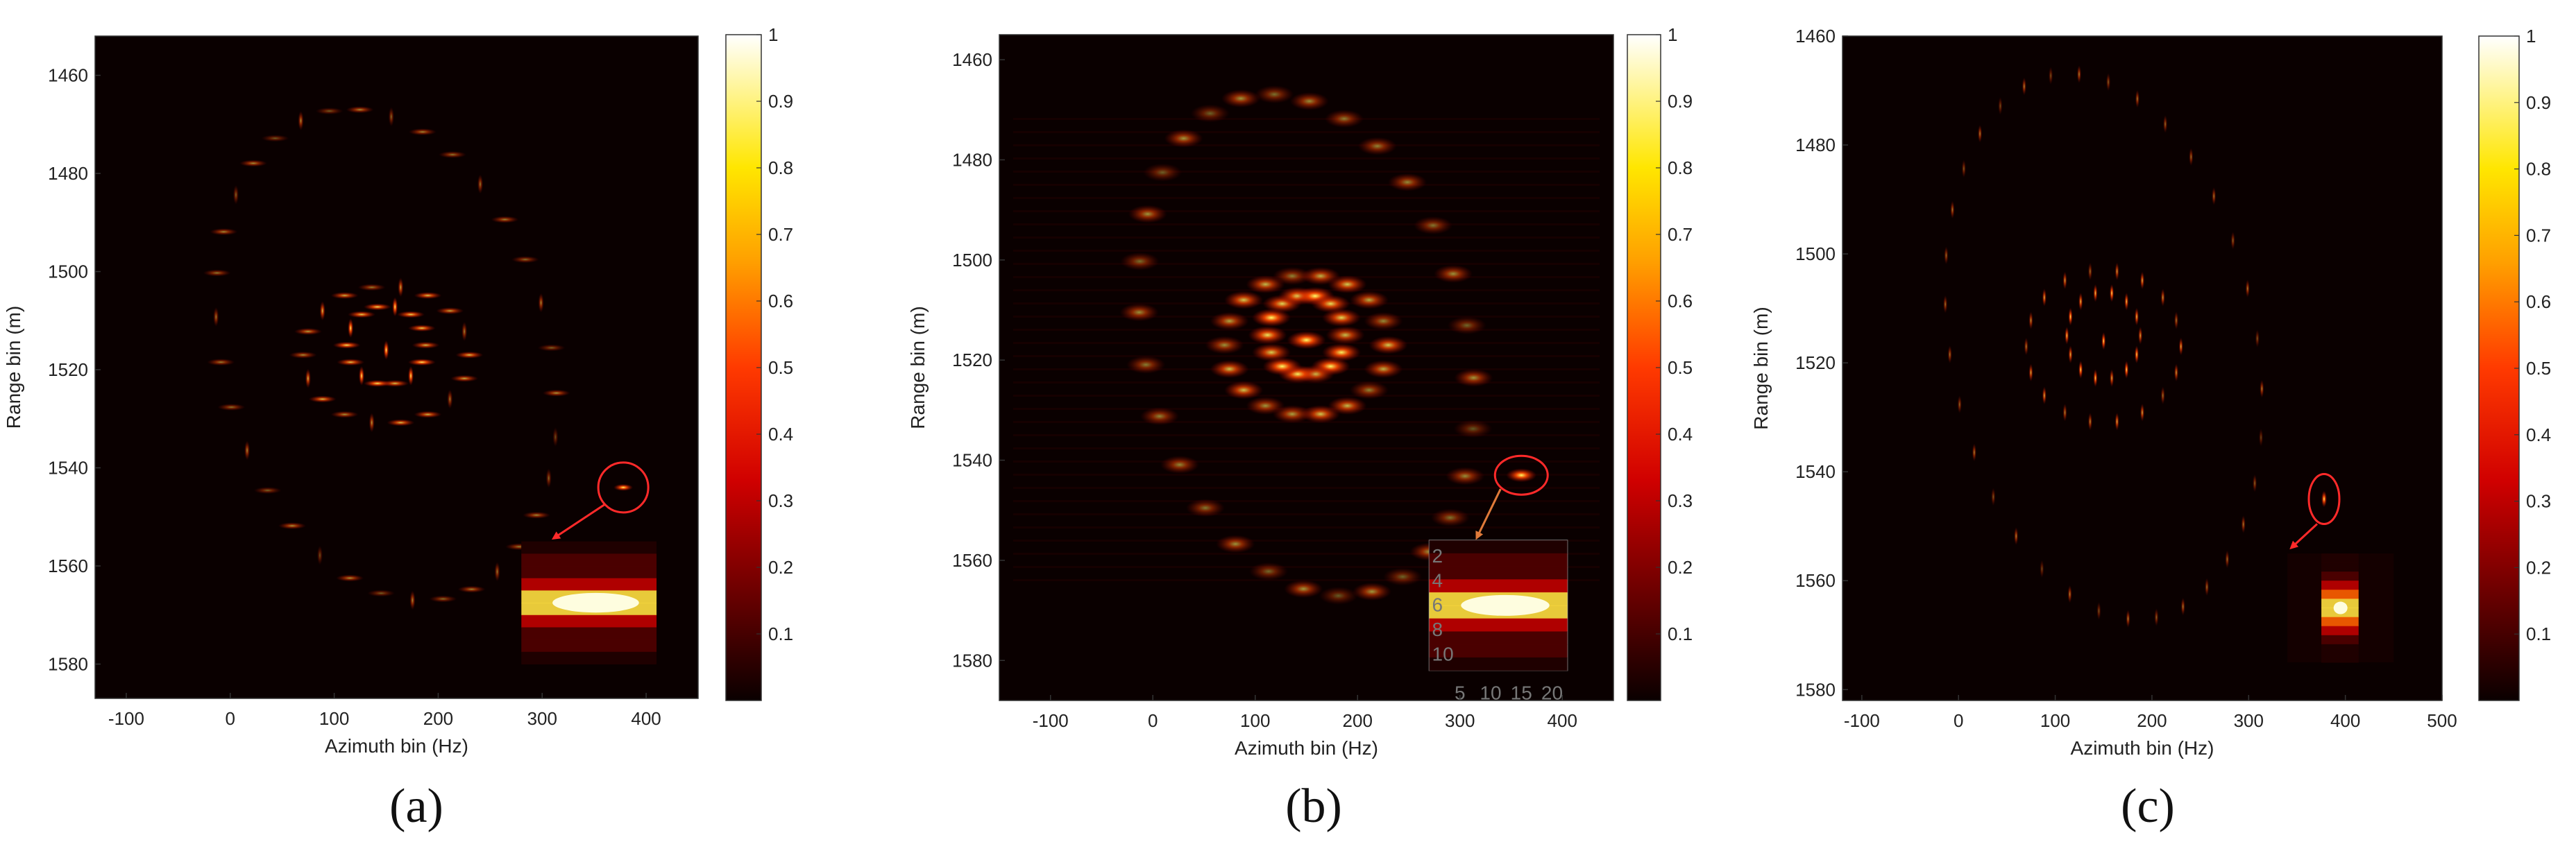 The height and width of the screenshot is (851, 2576). I want to click on y-tick-label: 1480, so click(1816, 145).